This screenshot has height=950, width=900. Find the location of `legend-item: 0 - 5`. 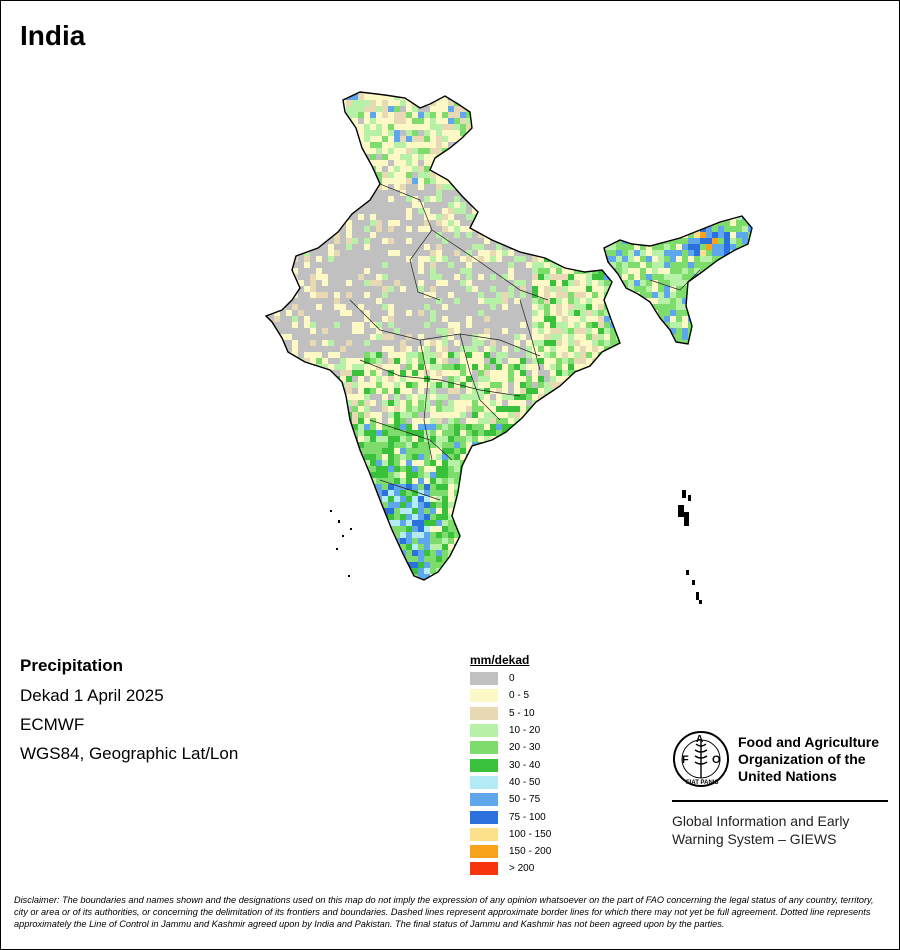

legend-item: 0 - 5 is located at coordinates (510, 695).